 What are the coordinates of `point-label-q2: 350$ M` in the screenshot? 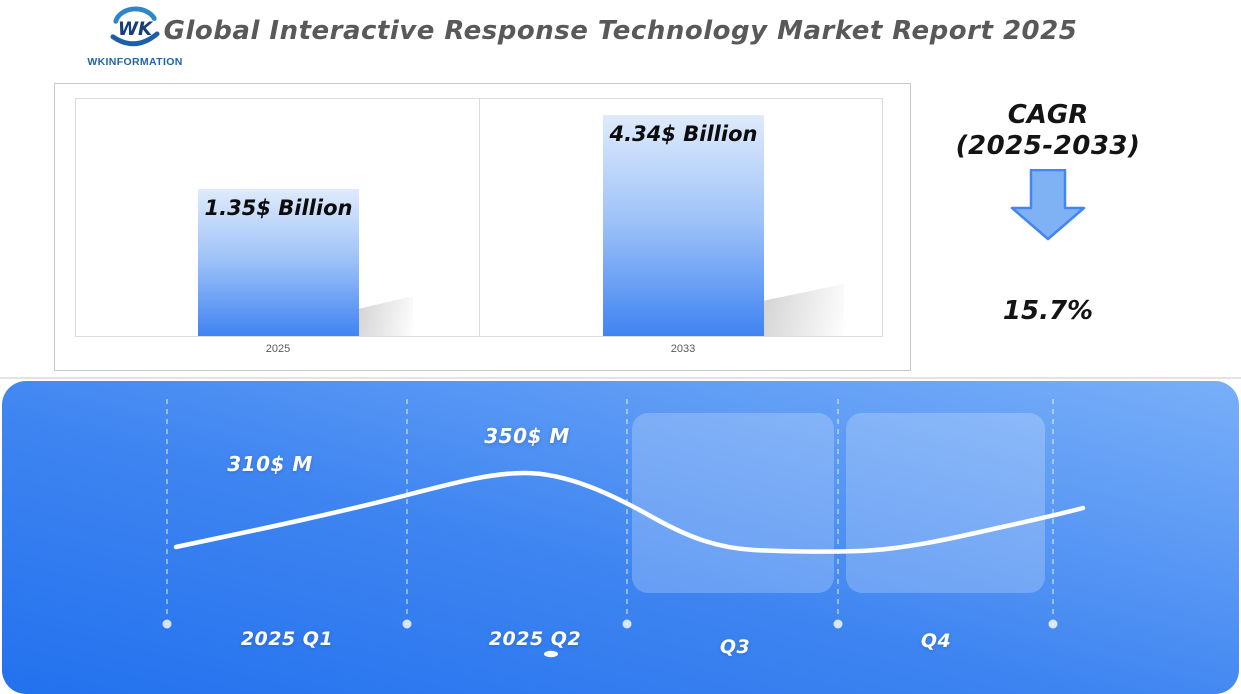 It's located at (527, 436).